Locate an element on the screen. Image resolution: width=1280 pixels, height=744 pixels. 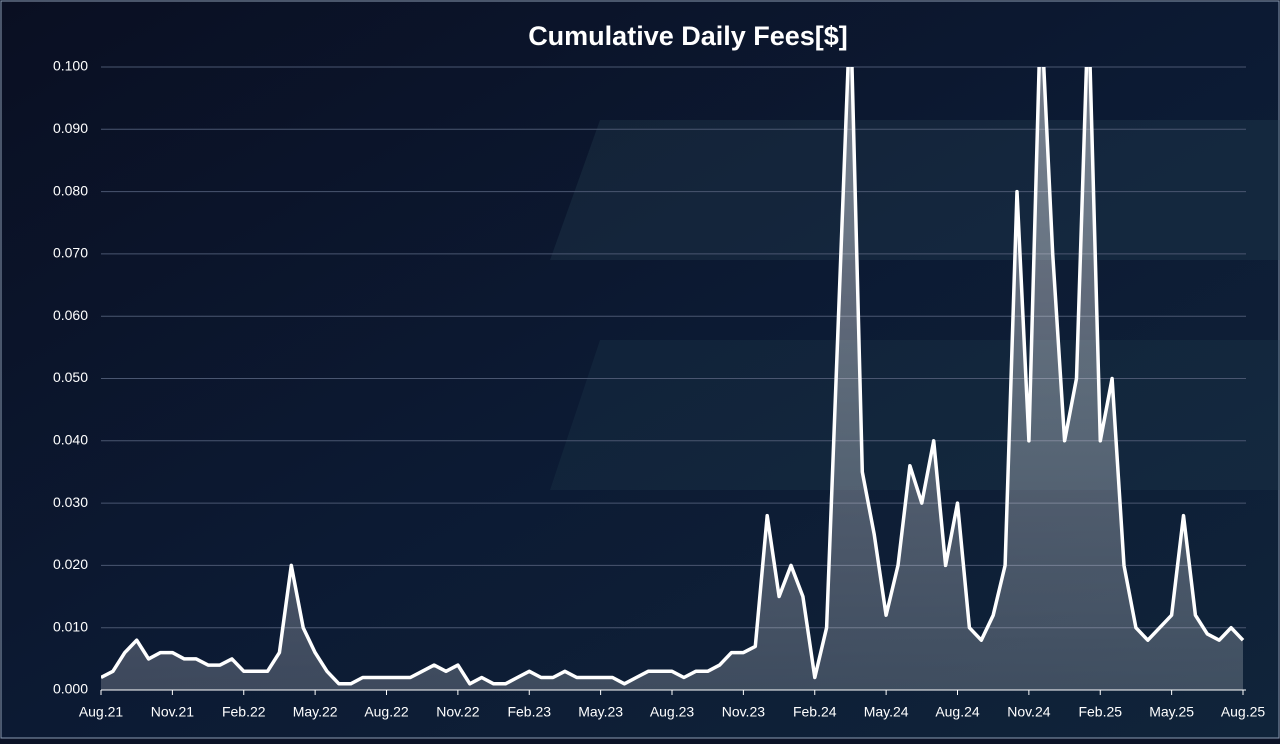
y-tick-label: 0.040 is located at coordinates (70, 440).